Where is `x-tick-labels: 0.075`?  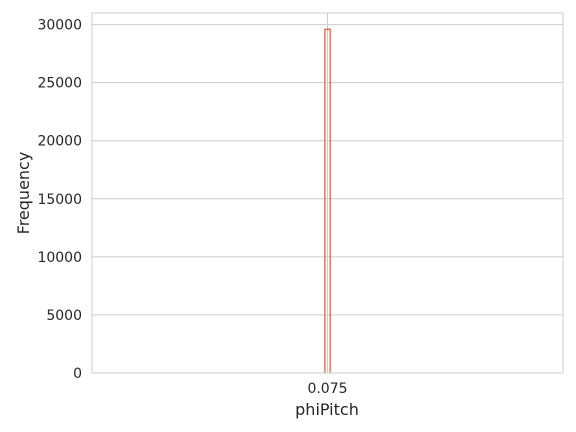
x-tick-labels: 0.075 is located at coordinates (327, 389).